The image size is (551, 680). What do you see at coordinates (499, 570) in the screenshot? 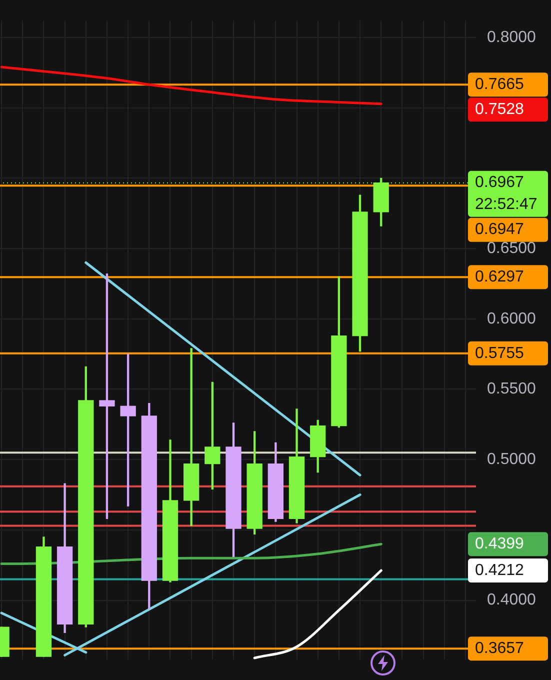
I see `annotation: 0.4212` at bounding box center [499, 570].